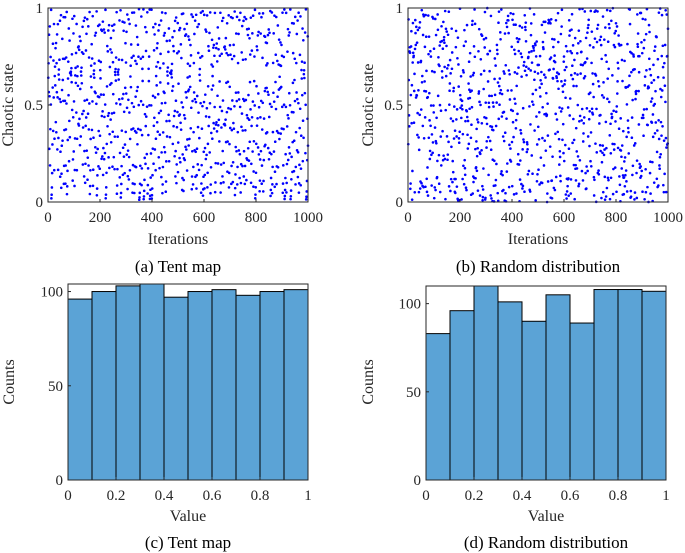  What do you see at coordinates (212, 496) in the screenshot?
I see `x-tick-label: 0.6` at bounding box center [212, 496].